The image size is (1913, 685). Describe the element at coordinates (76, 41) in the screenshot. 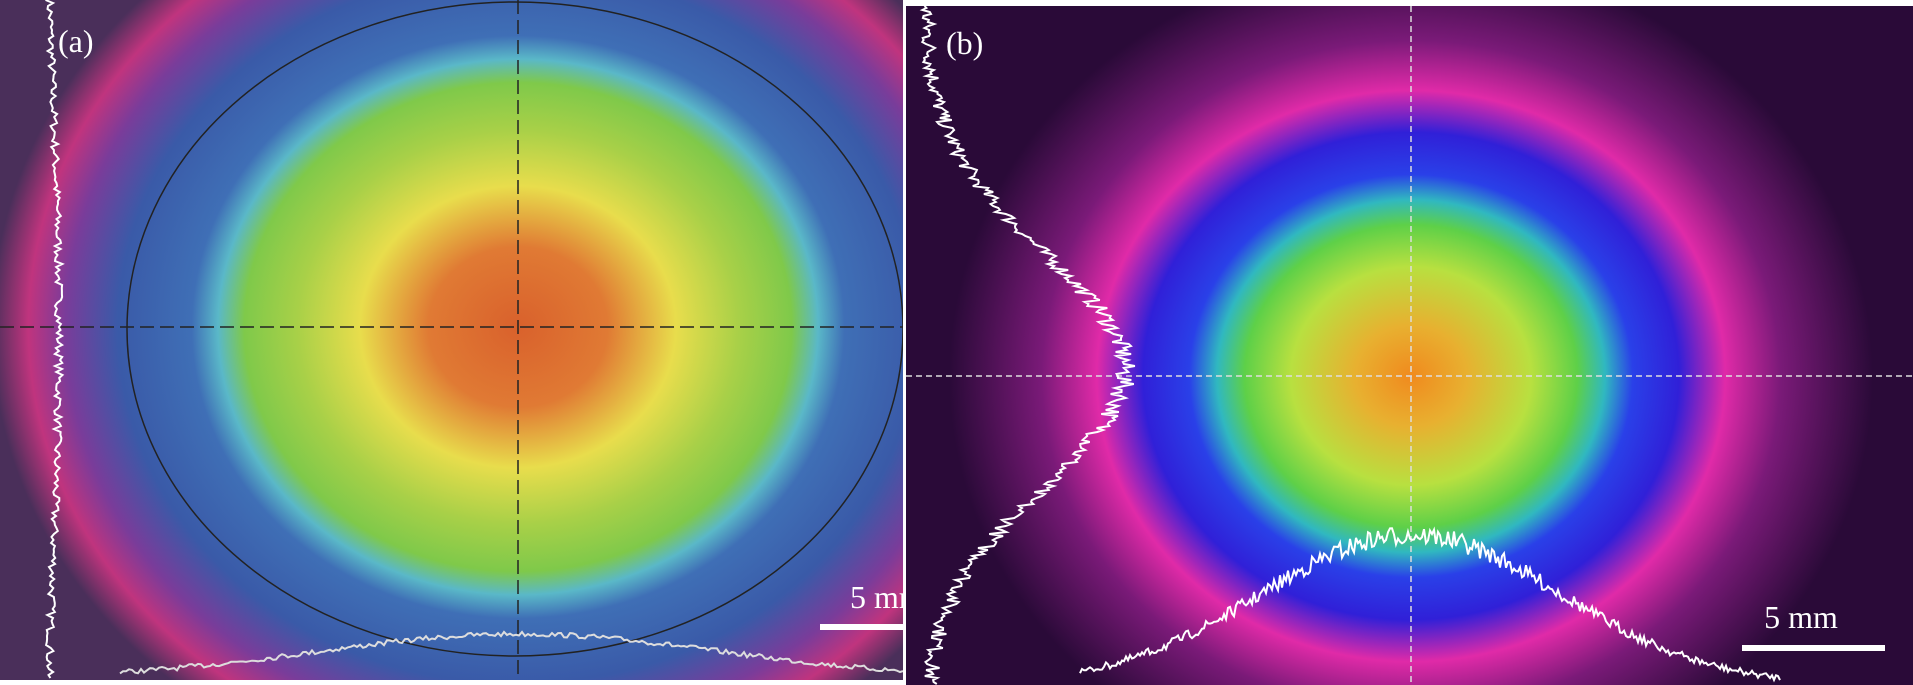

I see `panel-label: (a)` at that location.